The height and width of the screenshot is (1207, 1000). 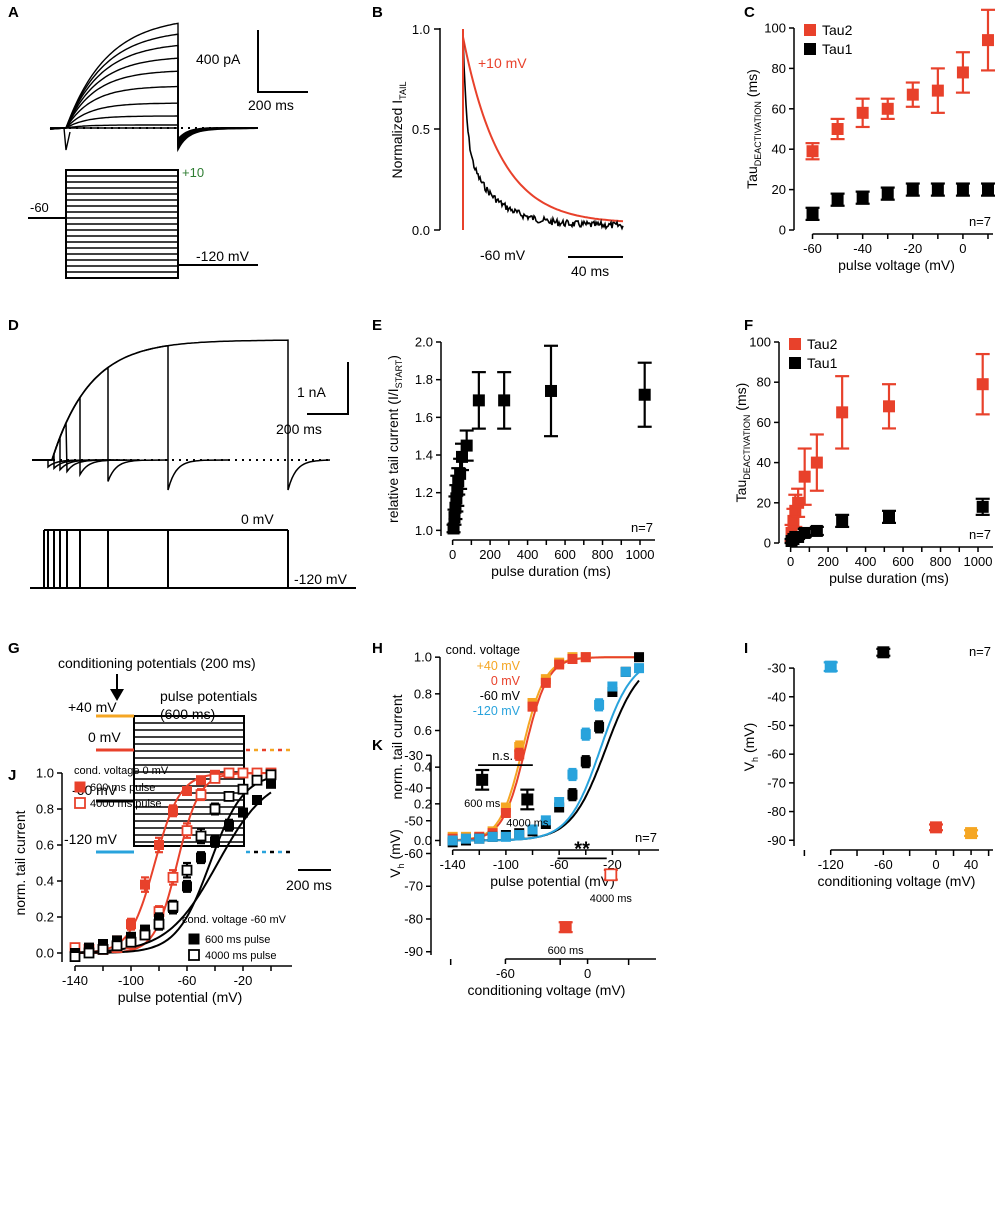 I want to click on y-tick-label: 40, so click(x=764, y=462).